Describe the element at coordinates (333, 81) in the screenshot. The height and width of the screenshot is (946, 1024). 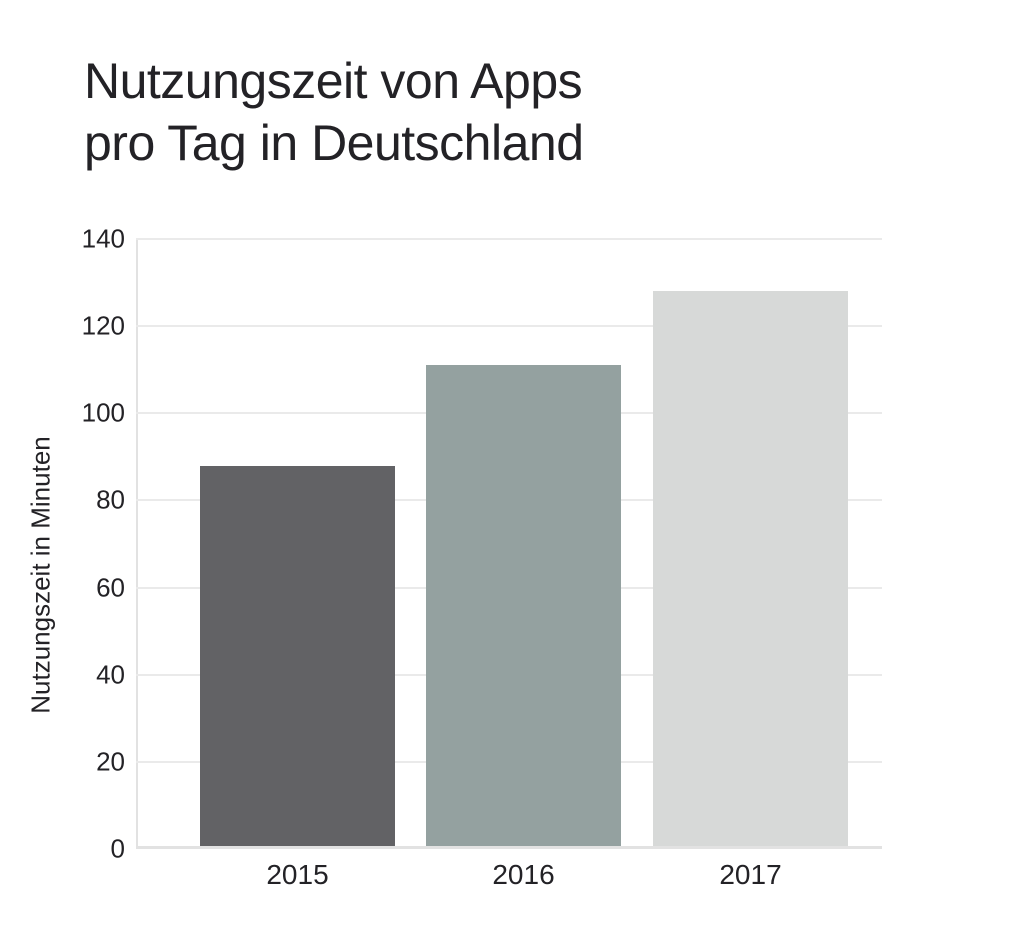
I see `chart-title-line-1: Nutzungszeit von Apps` at that location.